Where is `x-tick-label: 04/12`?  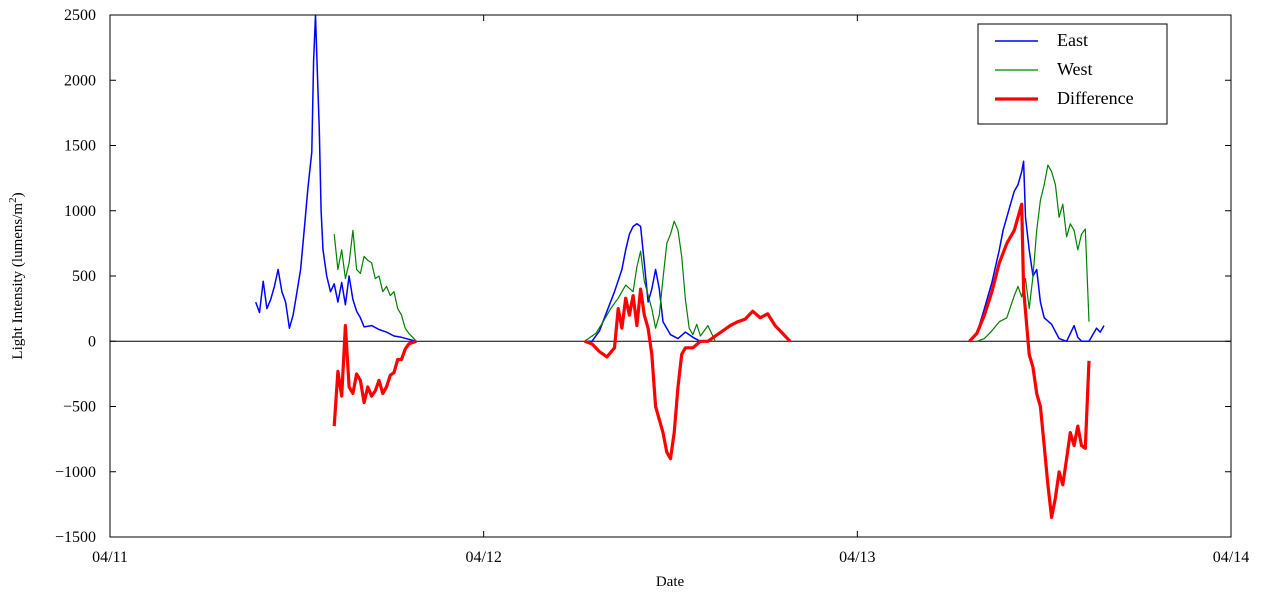
x-tick-label: 04/12 is located at coordinates (483, 557).